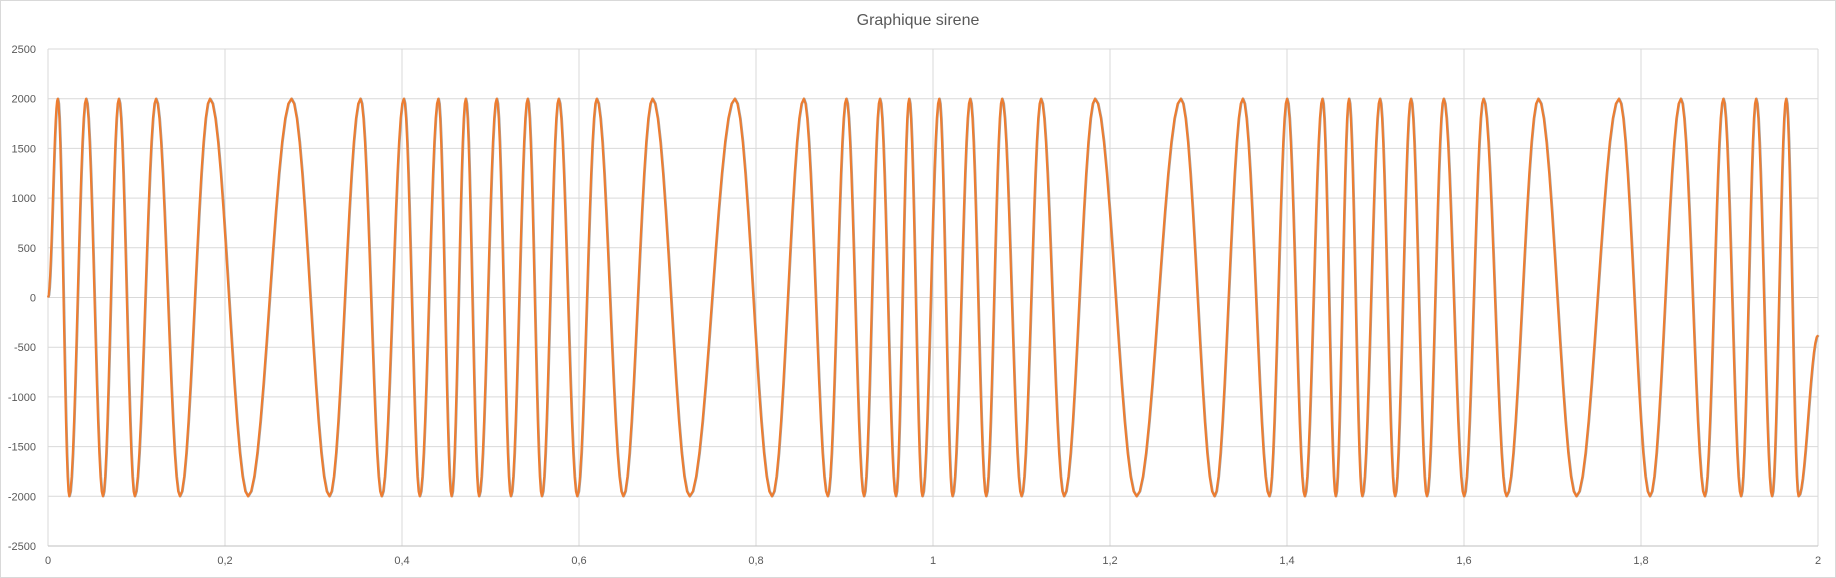 The height and width of the screenshot is (578, 1836). I want to click on y-tick-label: -1000, so click(22, 398).